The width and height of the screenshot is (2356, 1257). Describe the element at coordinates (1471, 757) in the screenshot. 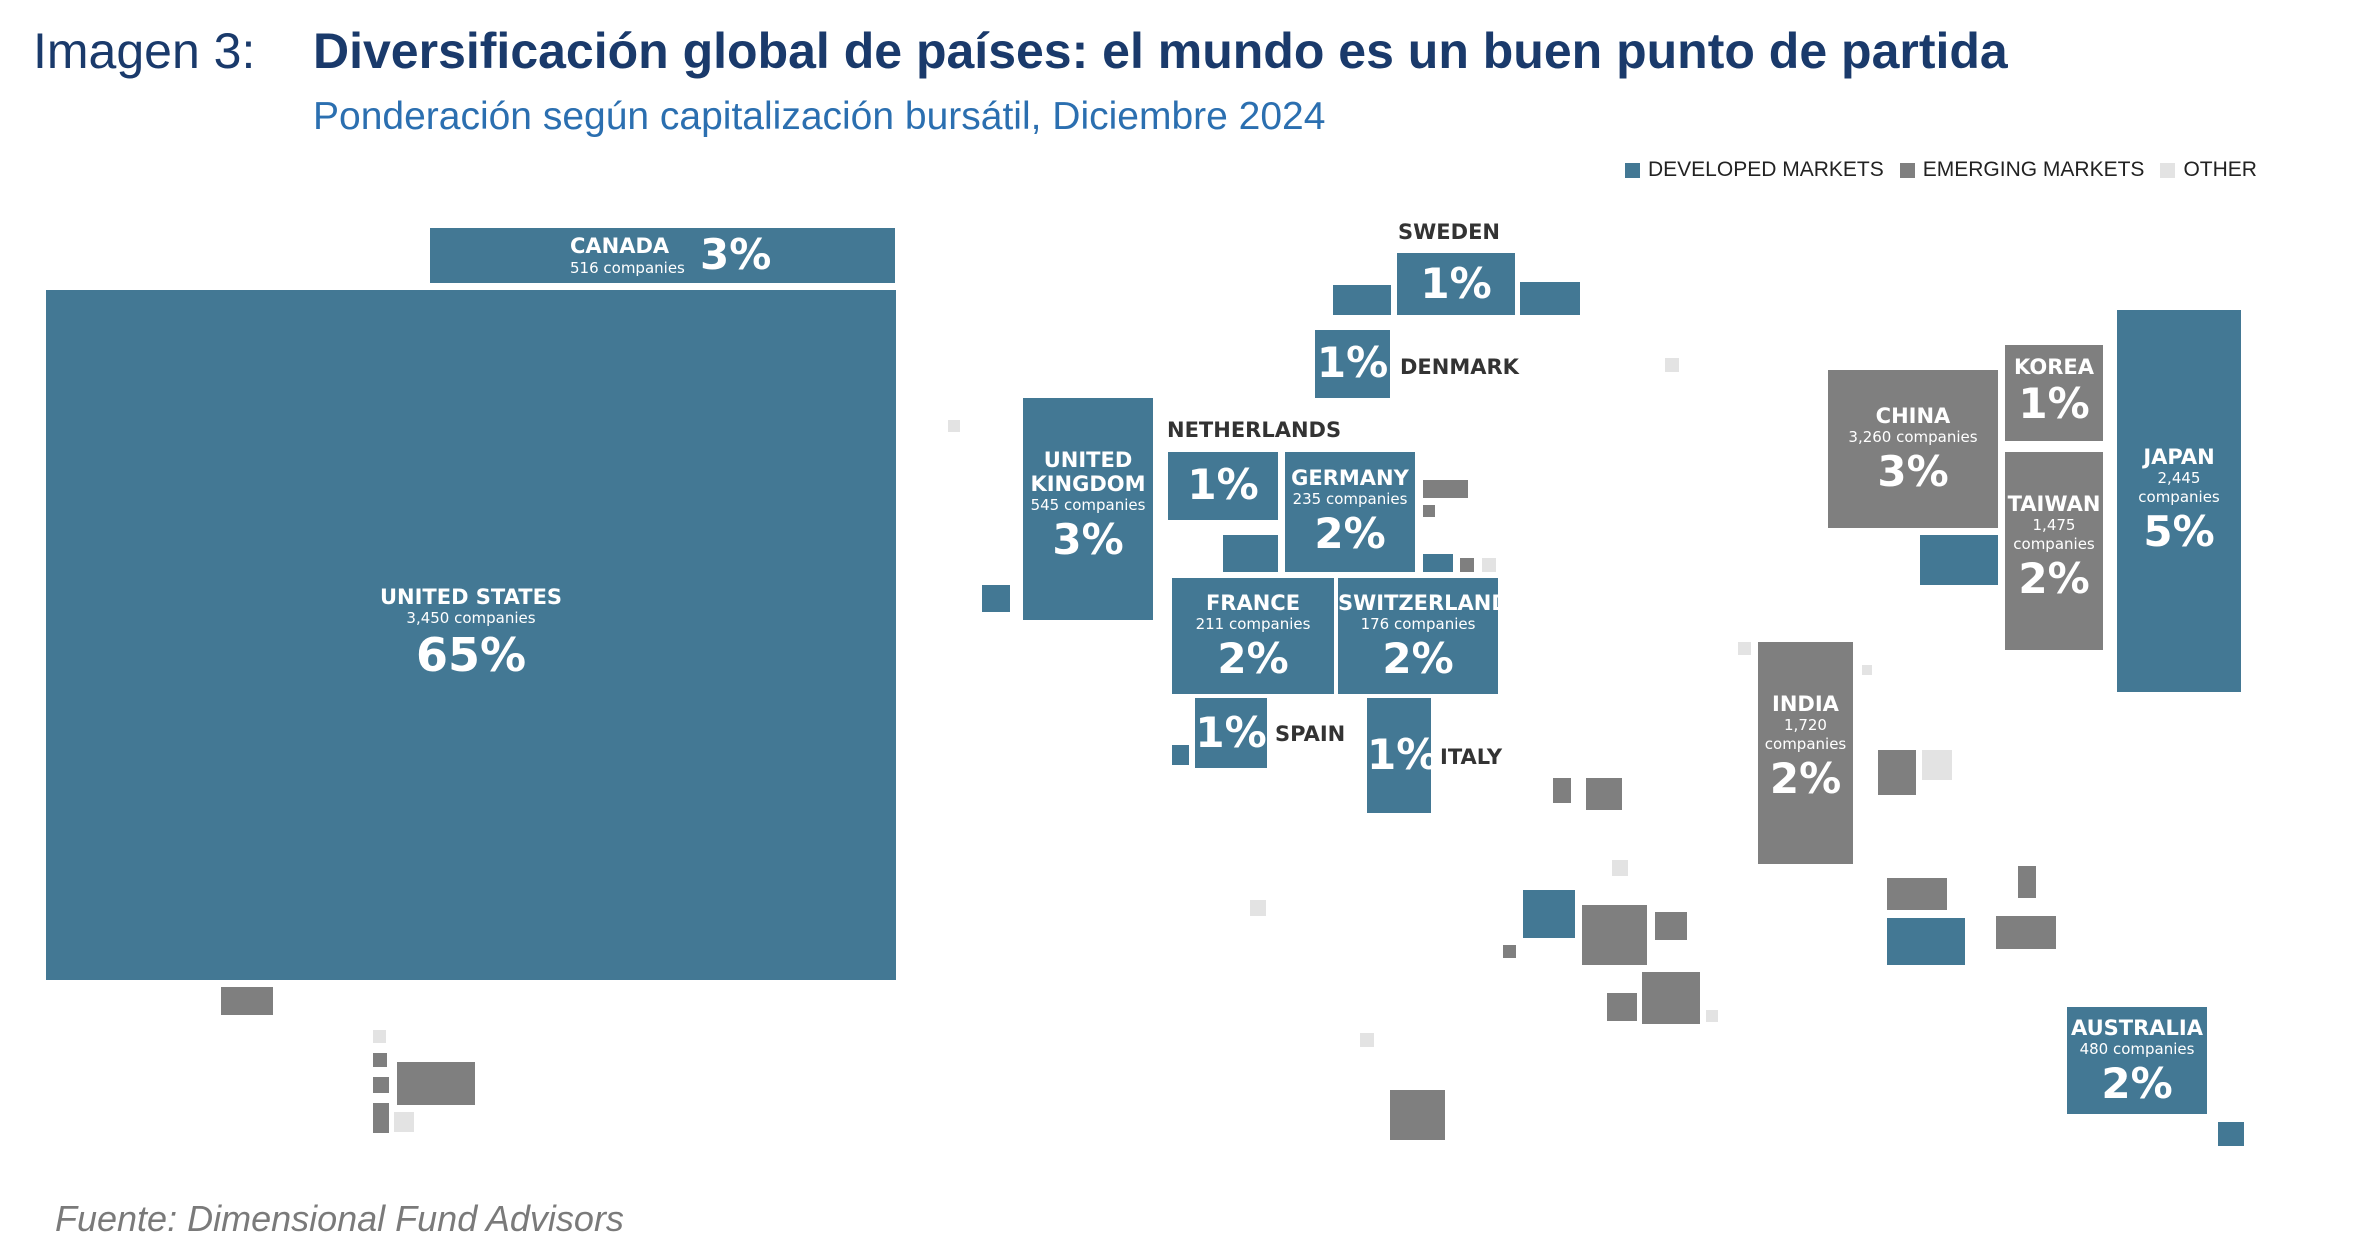

I see `country-name-italy: ITALY` at that location.